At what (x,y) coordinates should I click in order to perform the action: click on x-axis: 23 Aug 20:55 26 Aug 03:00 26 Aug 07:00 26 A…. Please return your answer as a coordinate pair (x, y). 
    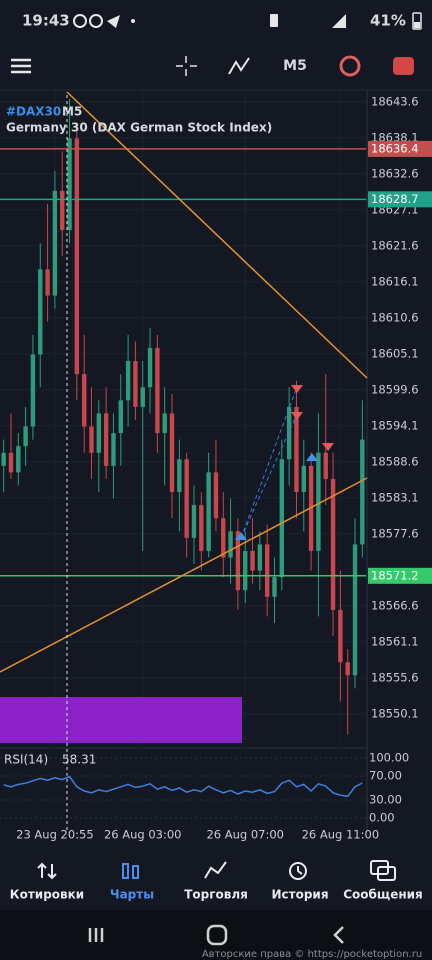
    Looking at the image, I should click on (197, 835).